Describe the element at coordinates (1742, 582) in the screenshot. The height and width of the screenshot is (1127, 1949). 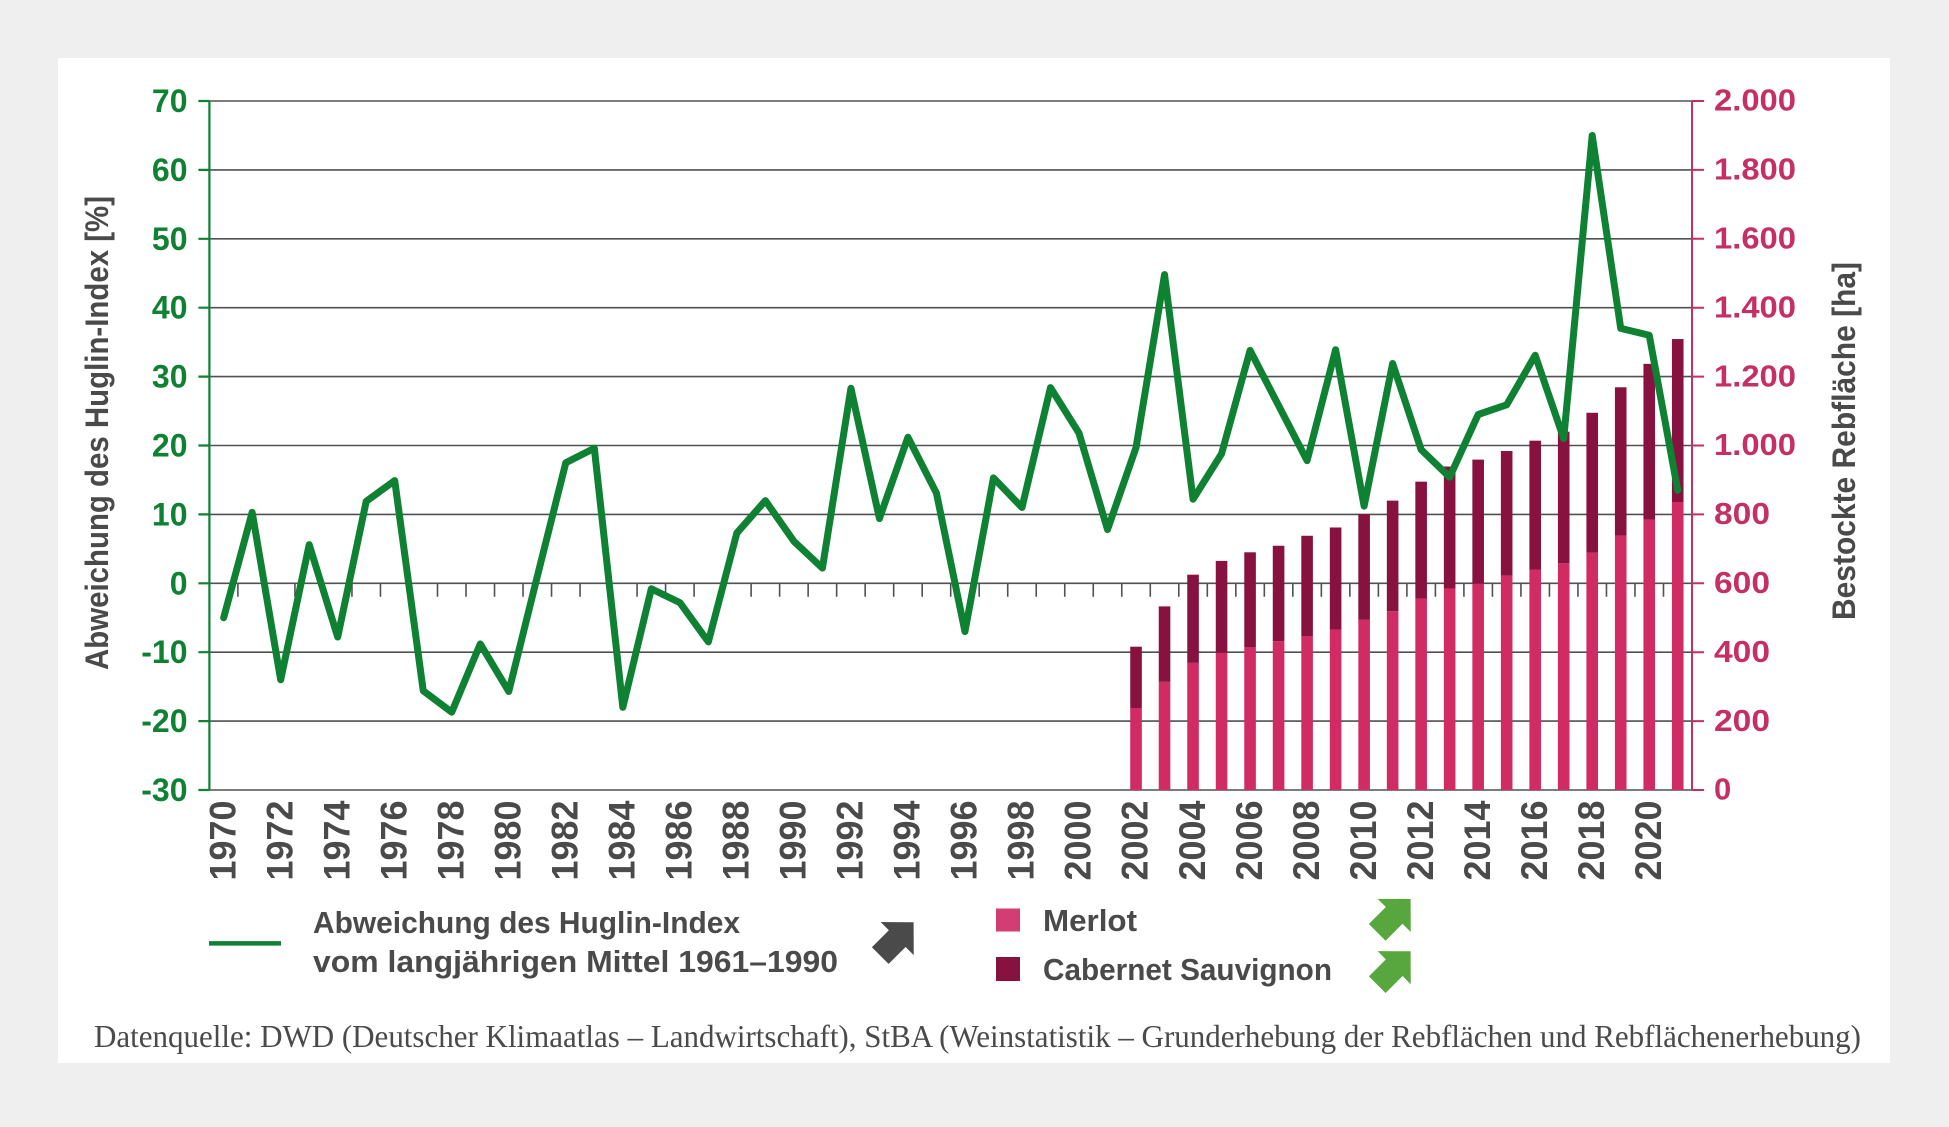
I see `svg-text: 600` at that location.